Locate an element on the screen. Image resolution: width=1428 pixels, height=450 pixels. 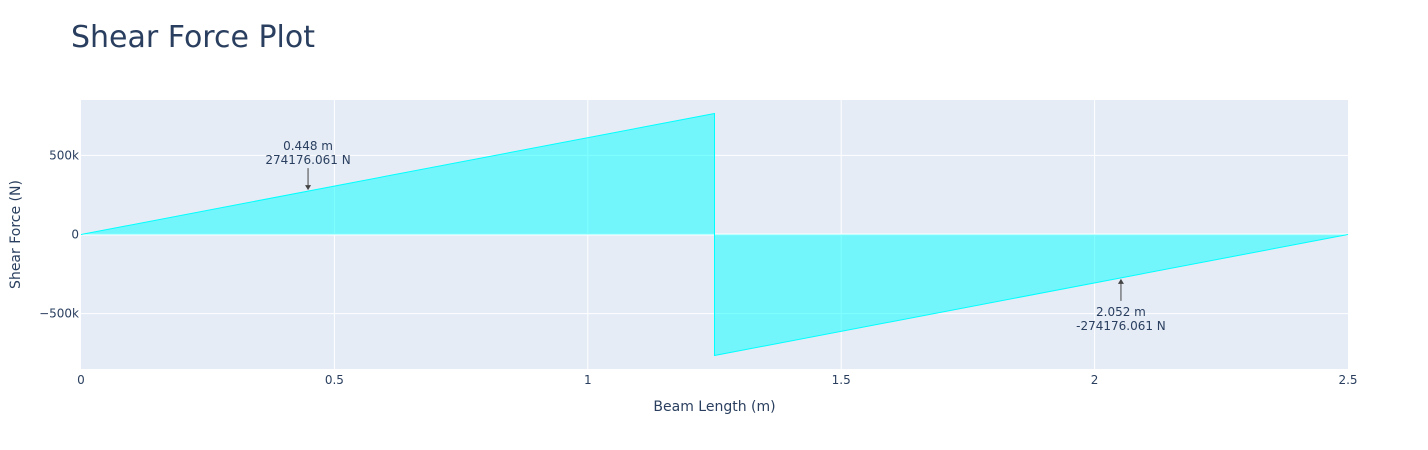
x-tick-label: 0 is located at coordinates (81, 380).